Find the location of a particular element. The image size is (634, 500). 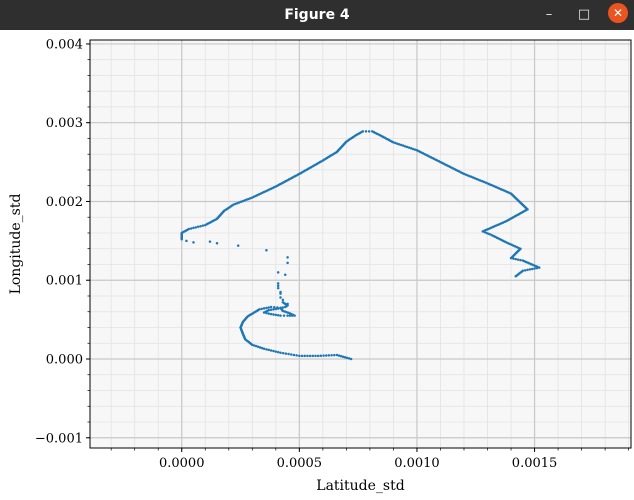

x-axis-label: Latitude_std is located at coordinates (360, 486).